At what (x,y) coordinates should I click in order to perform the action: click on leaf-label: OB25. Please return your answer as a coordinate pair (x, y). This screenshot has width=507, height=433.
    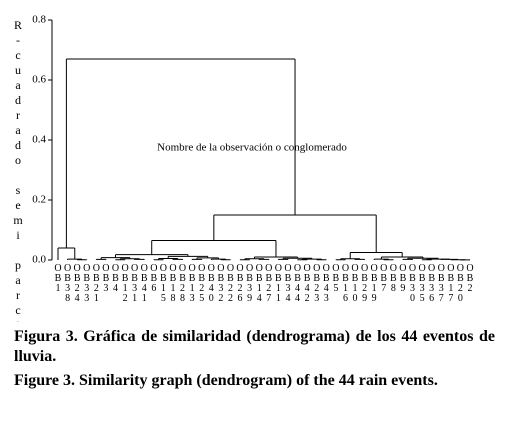
    Looking at the image, I should click on (201, 283).